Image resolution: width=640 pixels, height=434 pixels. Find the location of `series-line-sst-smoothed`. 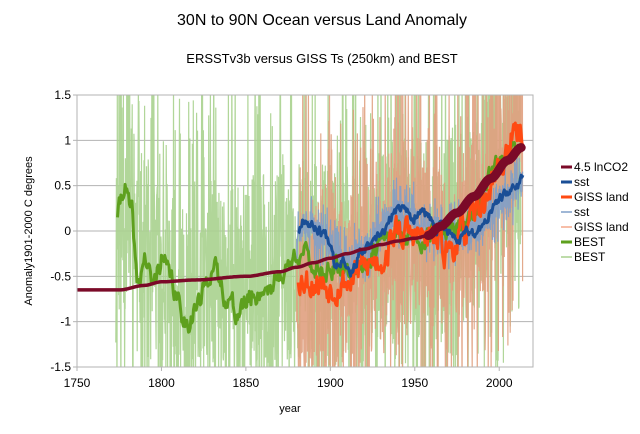

series-line-sst-smoothed is located at coordinates (411, 225).